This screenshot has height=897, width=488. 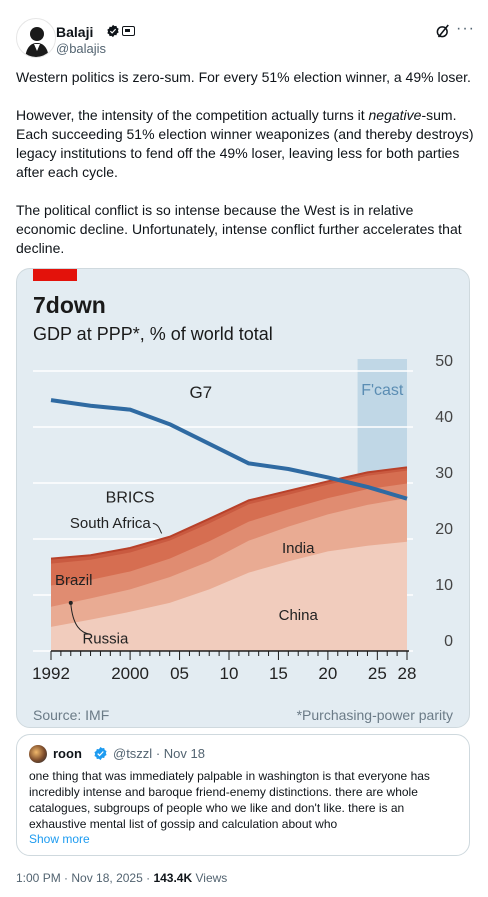 What do you see at coordinates (80, 619) in the screenshot?
I see `russia-leader` at bounding box center [80, 619].